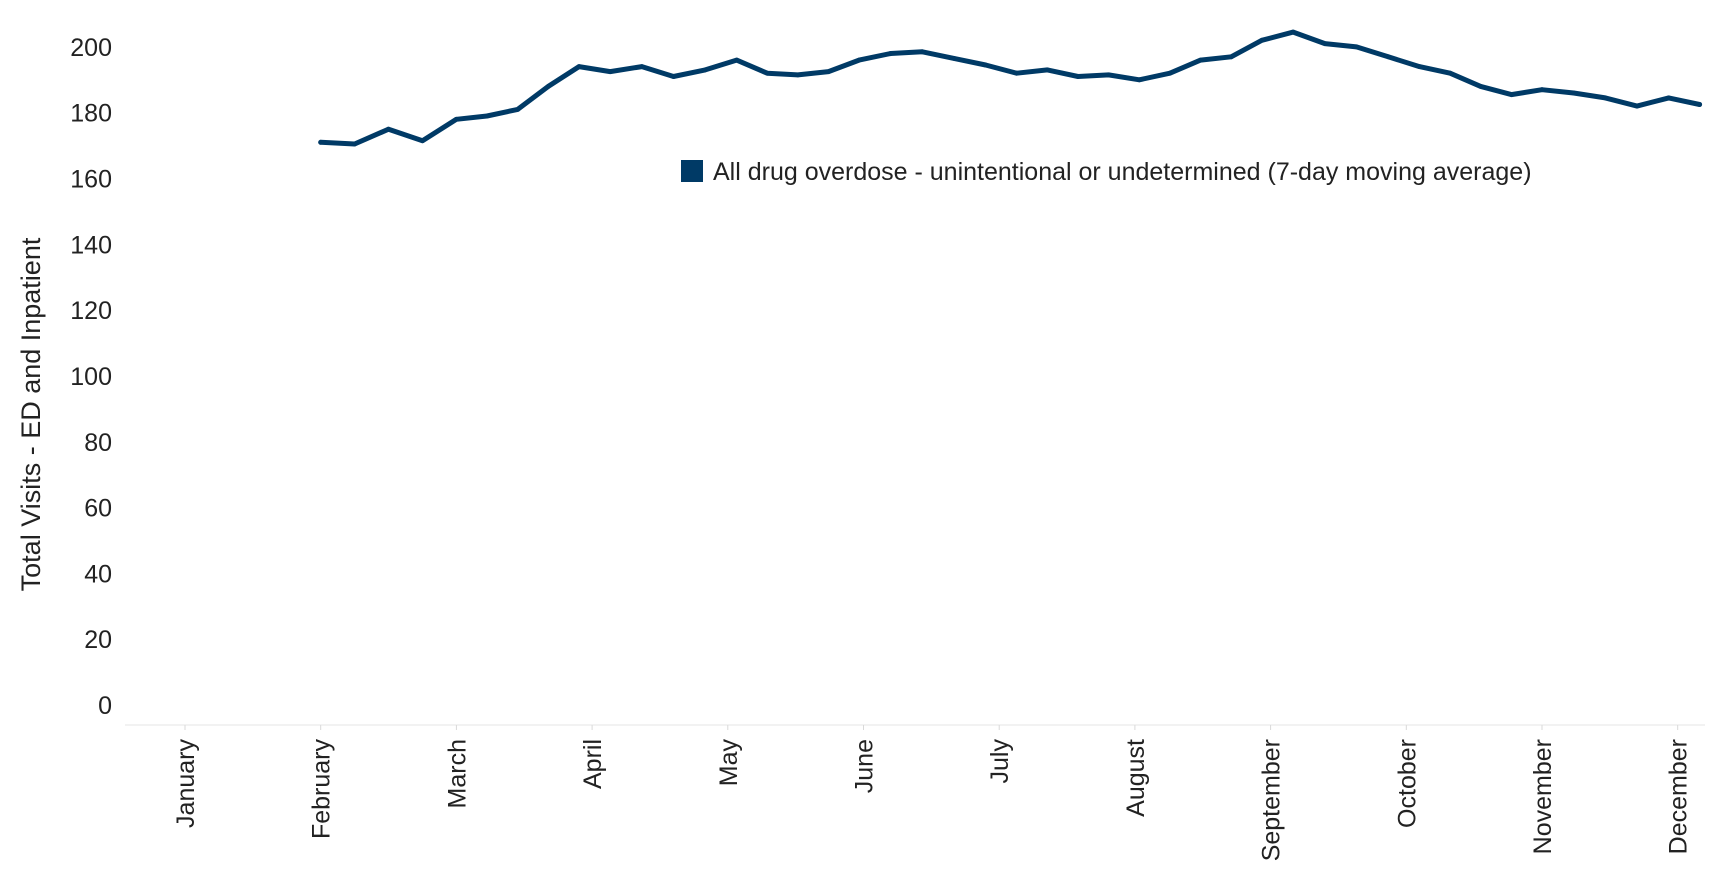  Describe the element at coordinates (1407, 783) in the screenshot. I see `x-tick-label: October` at that location.